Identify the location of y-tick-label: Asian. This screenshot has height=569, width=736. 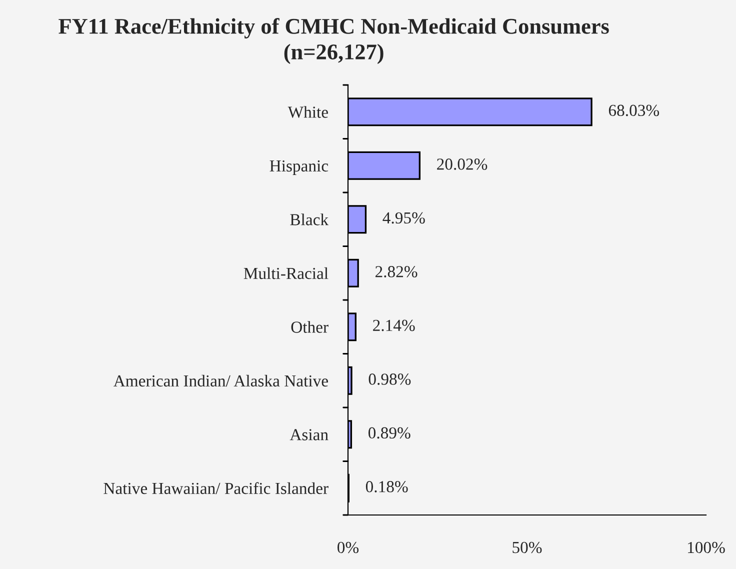
(309, 434).